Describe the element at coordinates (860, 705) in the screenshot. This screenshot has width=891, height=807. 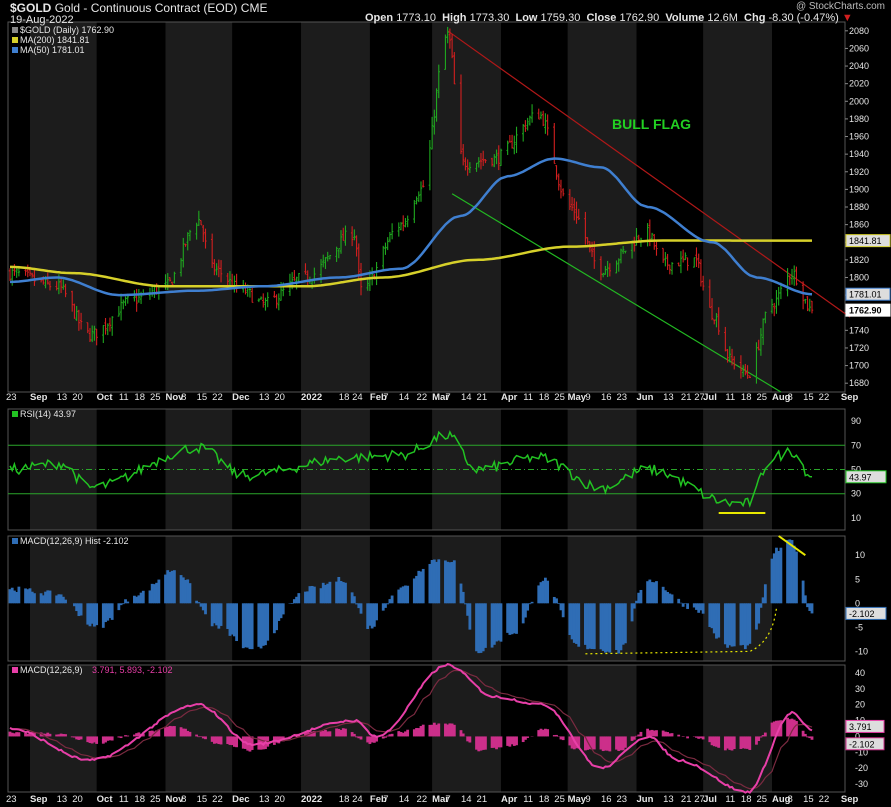
I see `macd-tick-label: 20` at that location.